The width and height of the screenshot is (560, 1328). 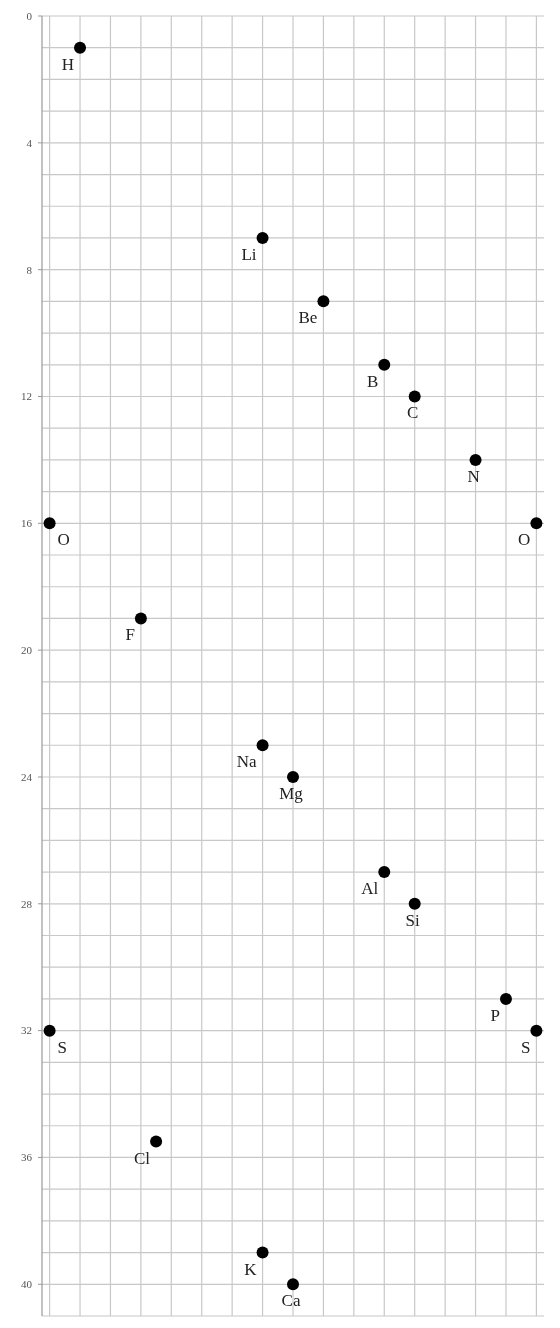 What do you see at coordinates (142, 1158) in the screenshot?
I see `data-label: Cl` at bounding box center [142, 1158].